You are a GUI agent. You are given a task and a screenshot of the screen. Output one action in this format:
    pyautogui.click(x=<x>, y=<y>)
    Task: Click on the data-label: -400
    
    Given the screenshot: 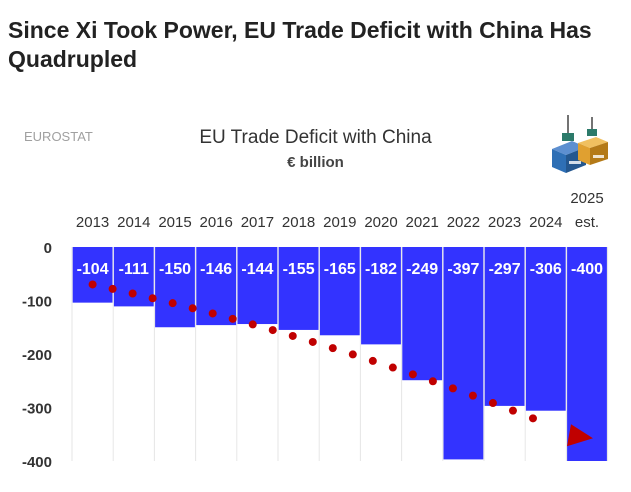 What is the action you would take?
    pyautogui.click(x=587, y=269)
    